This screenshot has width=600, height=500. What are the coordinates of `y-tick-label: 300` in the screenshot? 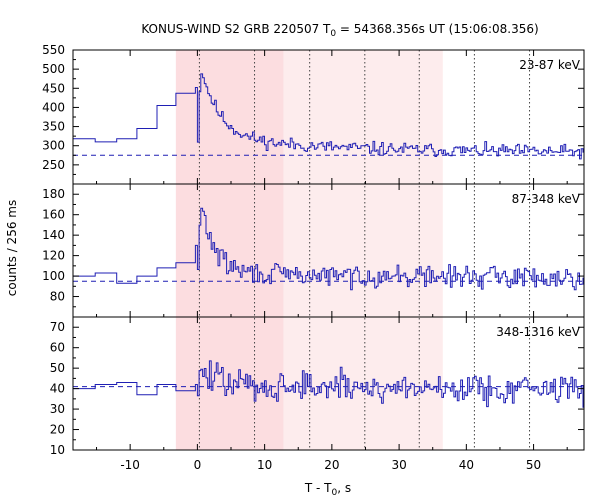 It's located at (53, 146).